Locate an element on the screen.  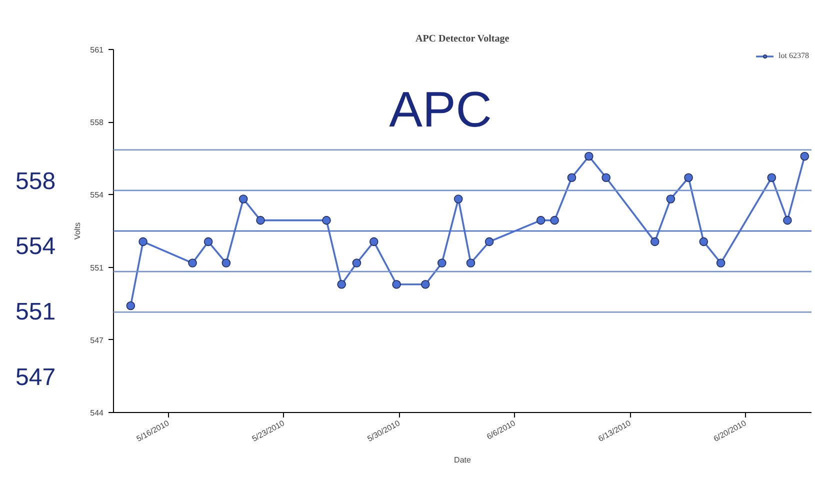
y-tick-label: 551 is located at coordinates (97, 267).